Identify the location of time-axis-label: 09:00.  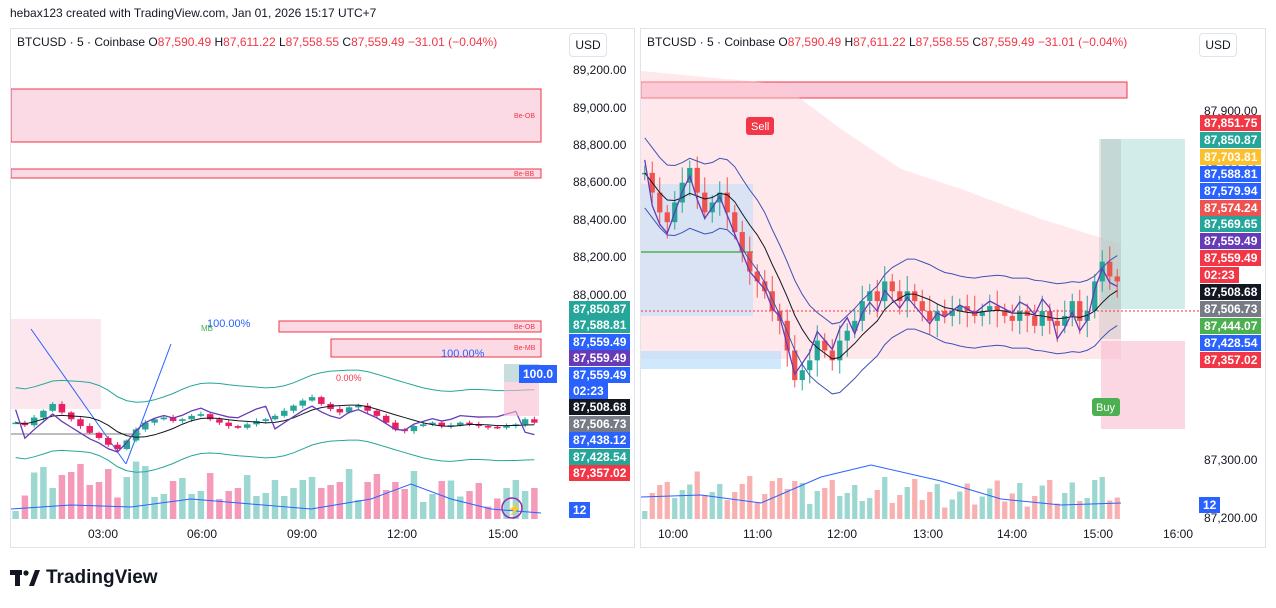
(302, 534).